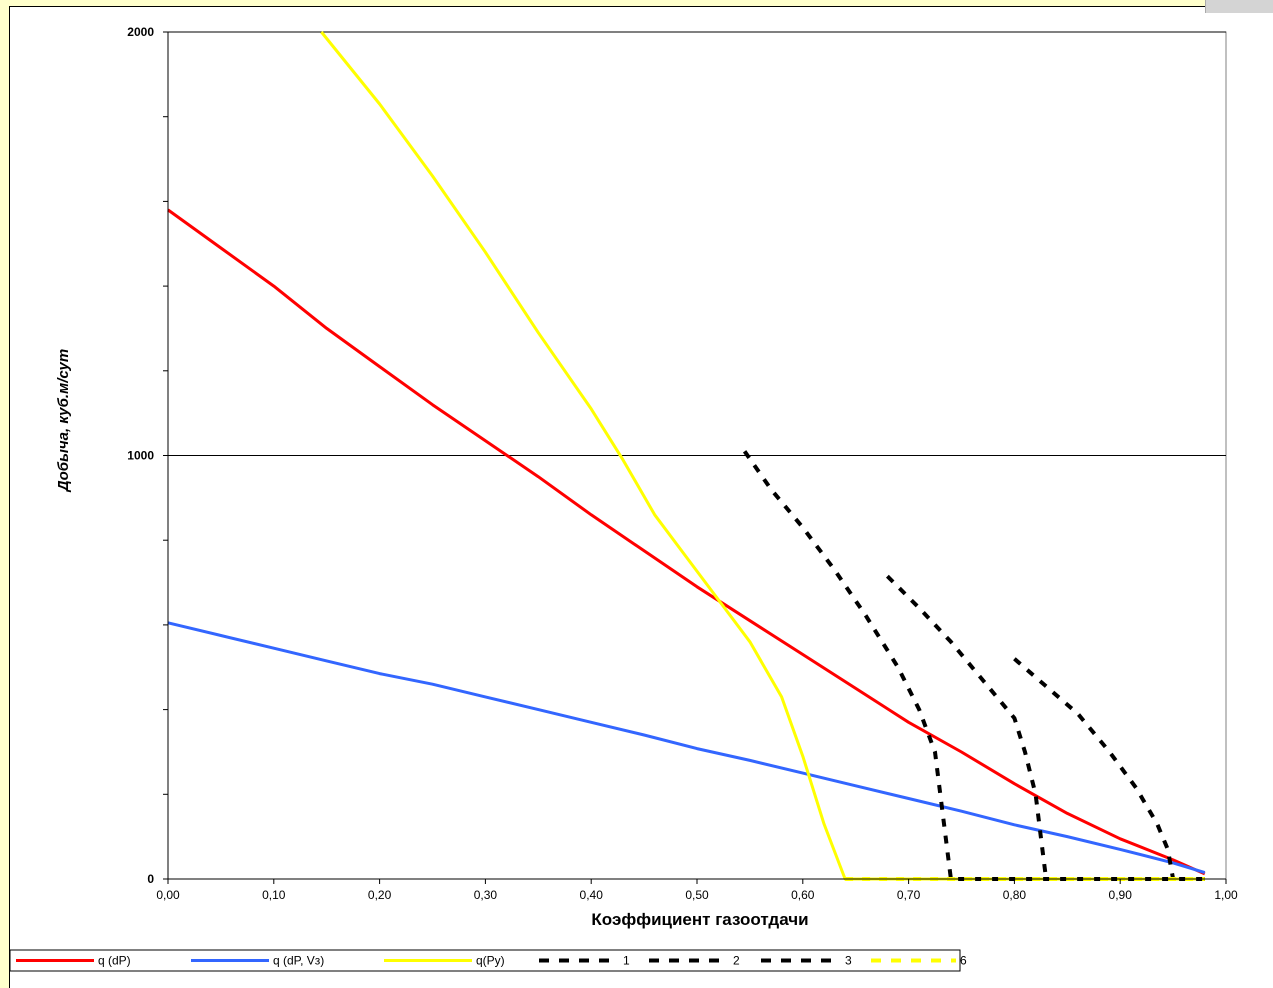  What do you see at coordinates (626, 961) in the screenshot?
I see `legend-label-4: 1` at bounding box center [626, 961].